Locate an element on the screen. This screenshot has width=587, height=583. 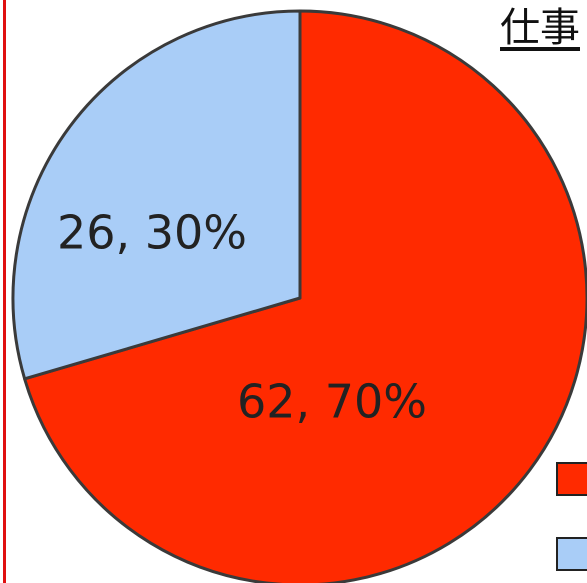
left-border is located at coordinates (3, 291).